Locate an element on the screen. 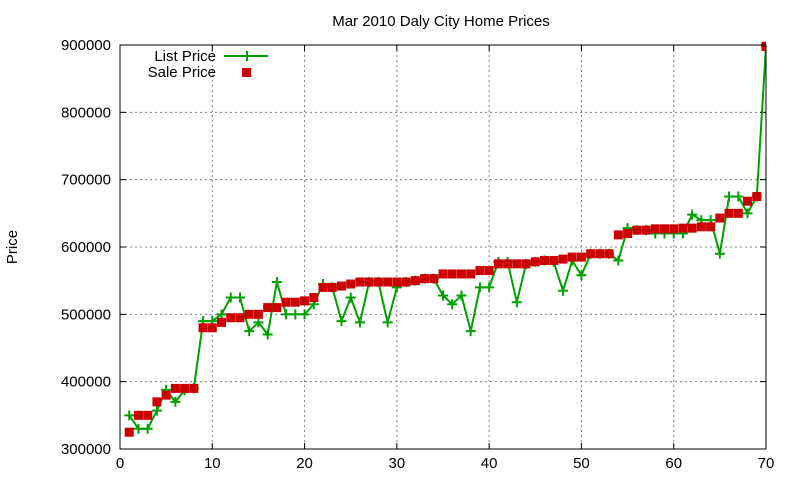  legend-marker-sale-price is located at coordinates (246, 72).